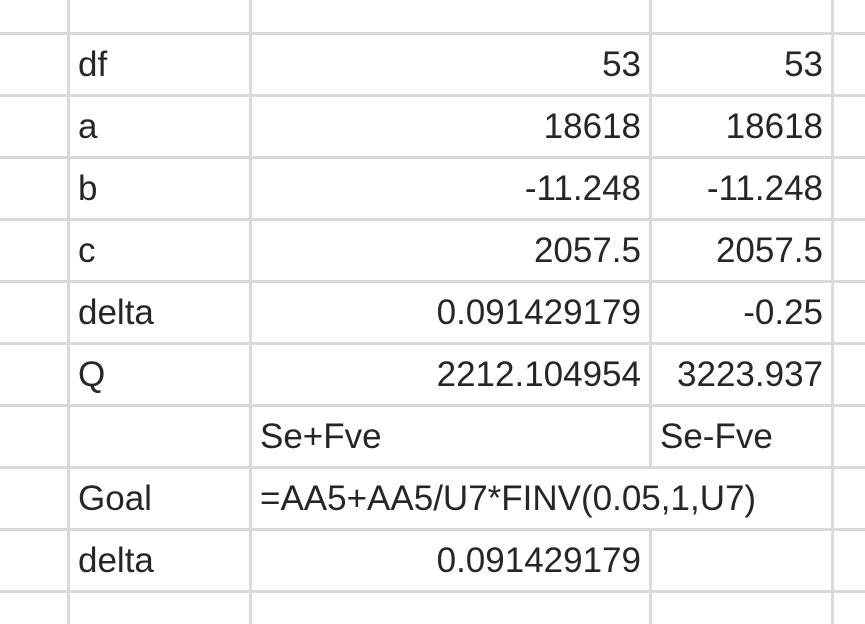 This screenshot has width=865, height=624. Describe the element at coordinates (87, 250) in the screenshot. I see `cell-label: c` at that location.